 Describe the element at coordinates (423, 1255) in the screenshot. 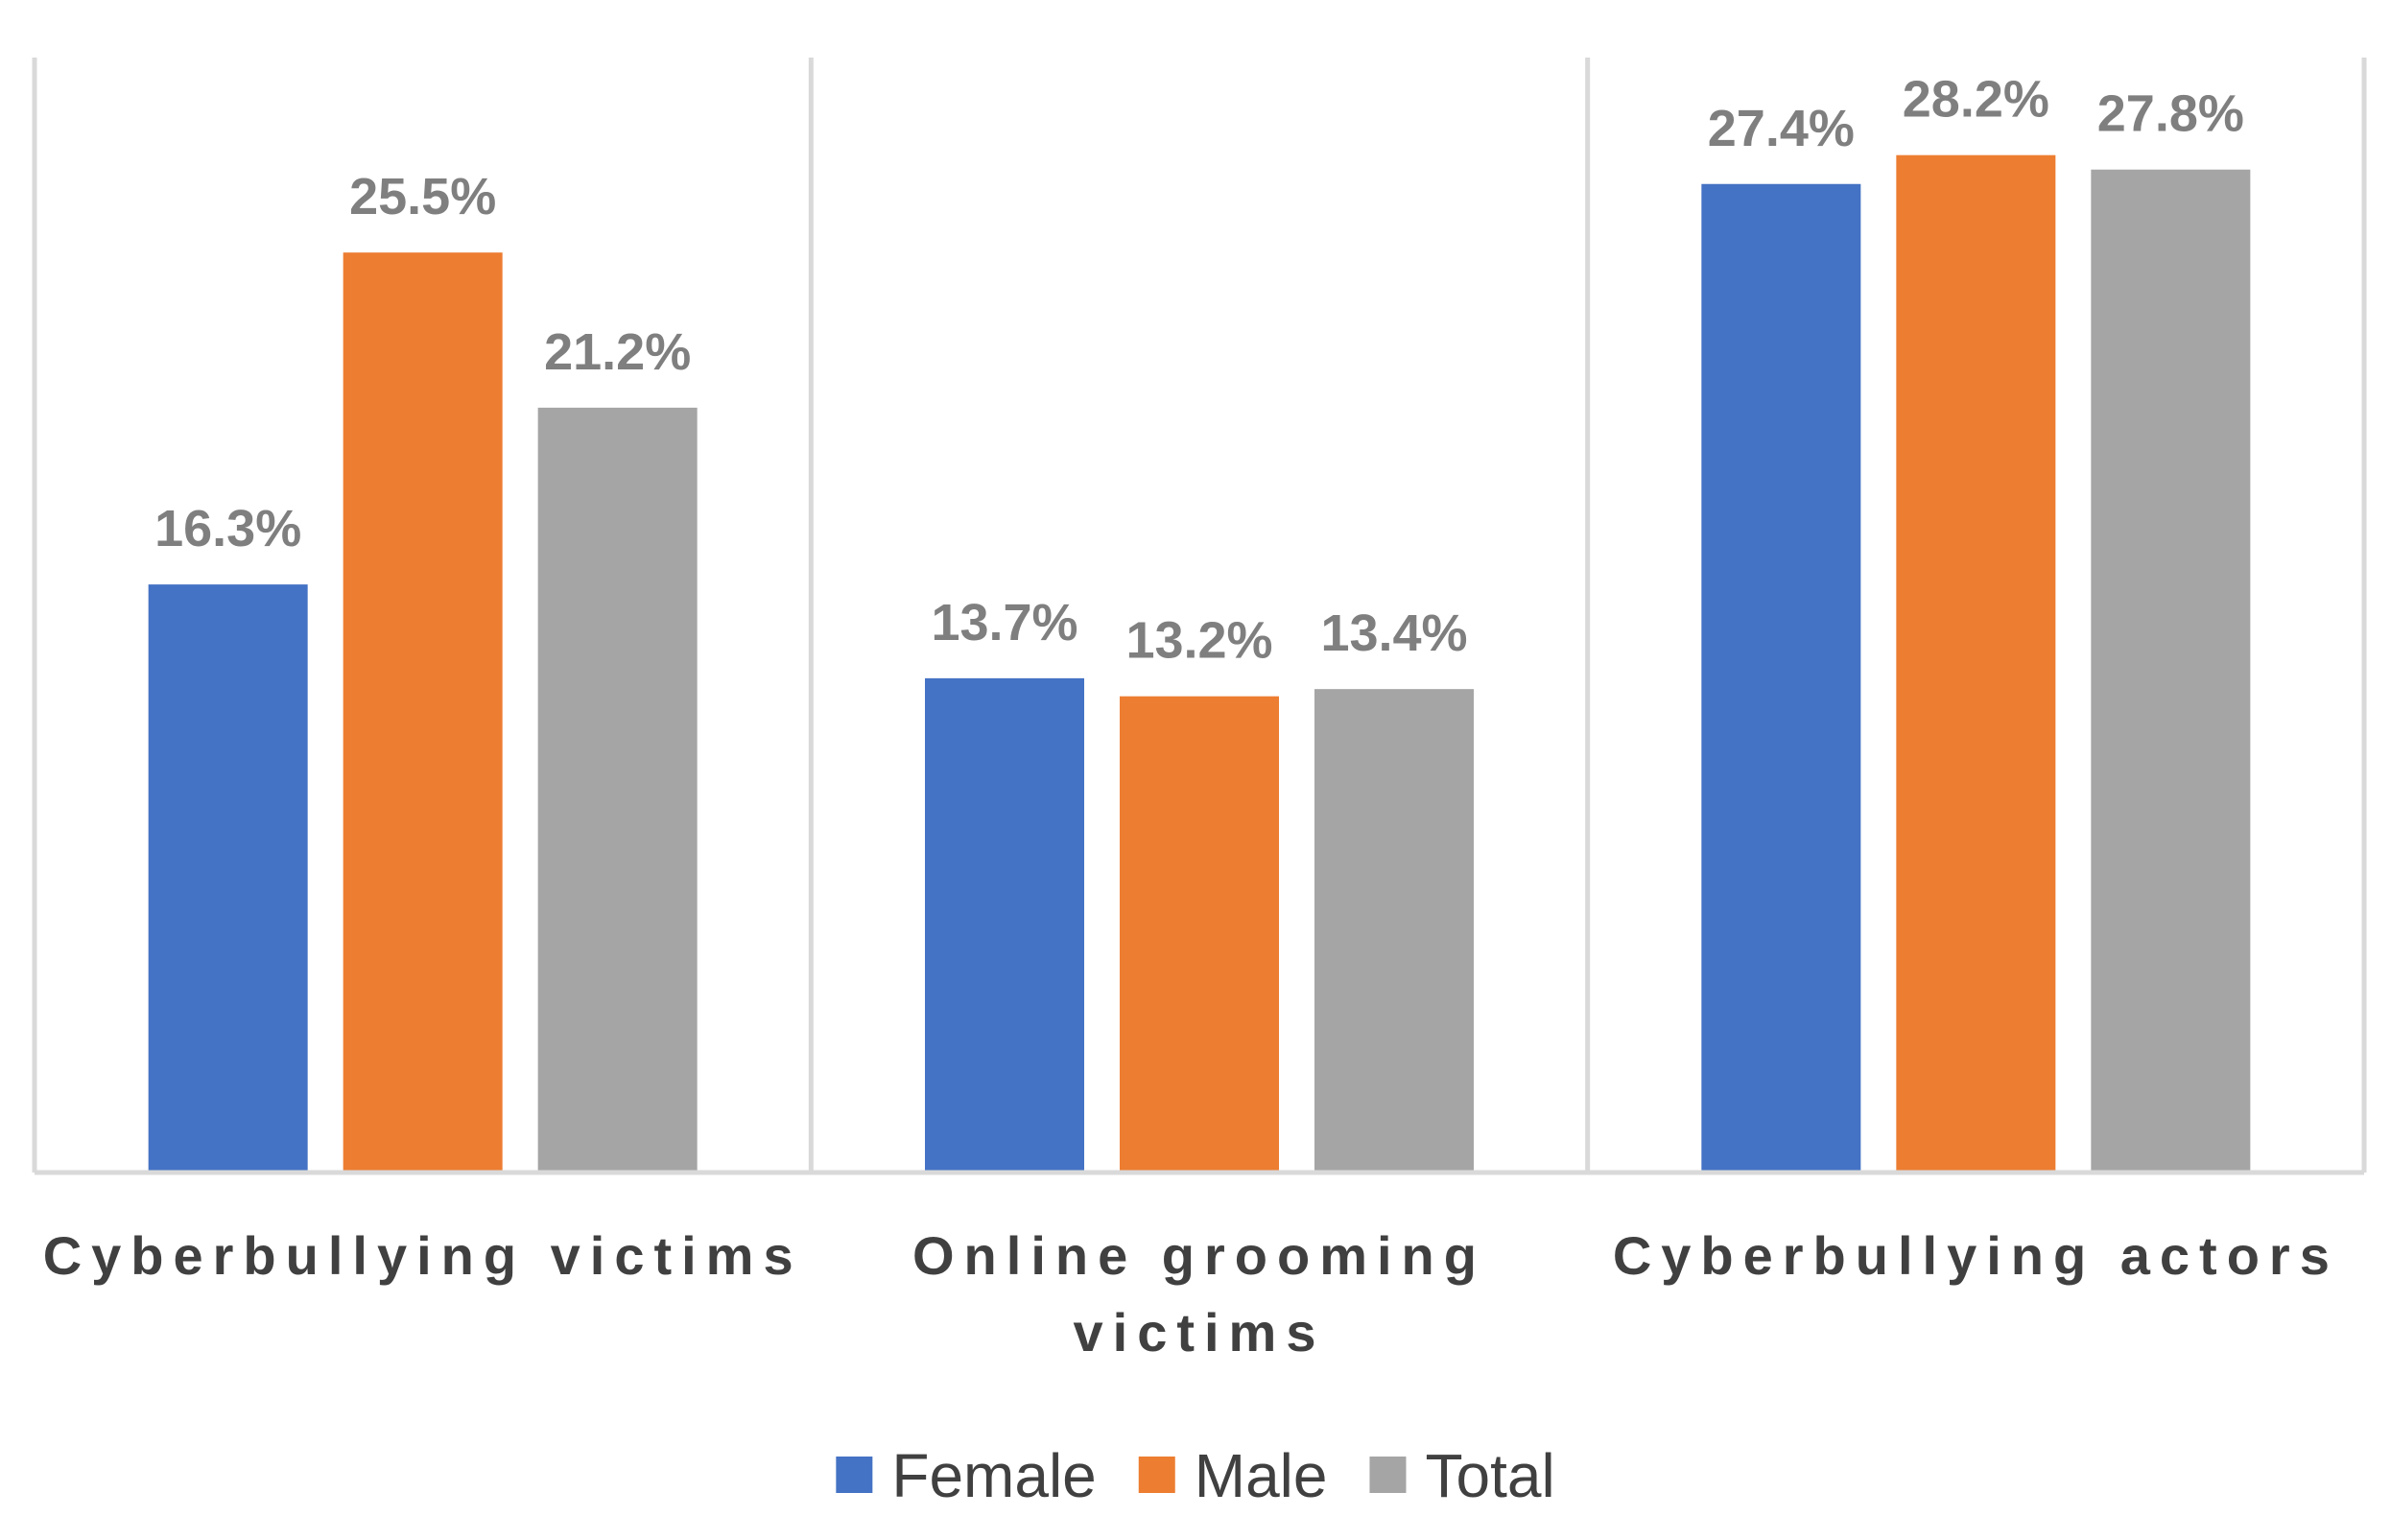

I see `category-label-cyberbullying-victims: Cyberbullying victims` at that location.